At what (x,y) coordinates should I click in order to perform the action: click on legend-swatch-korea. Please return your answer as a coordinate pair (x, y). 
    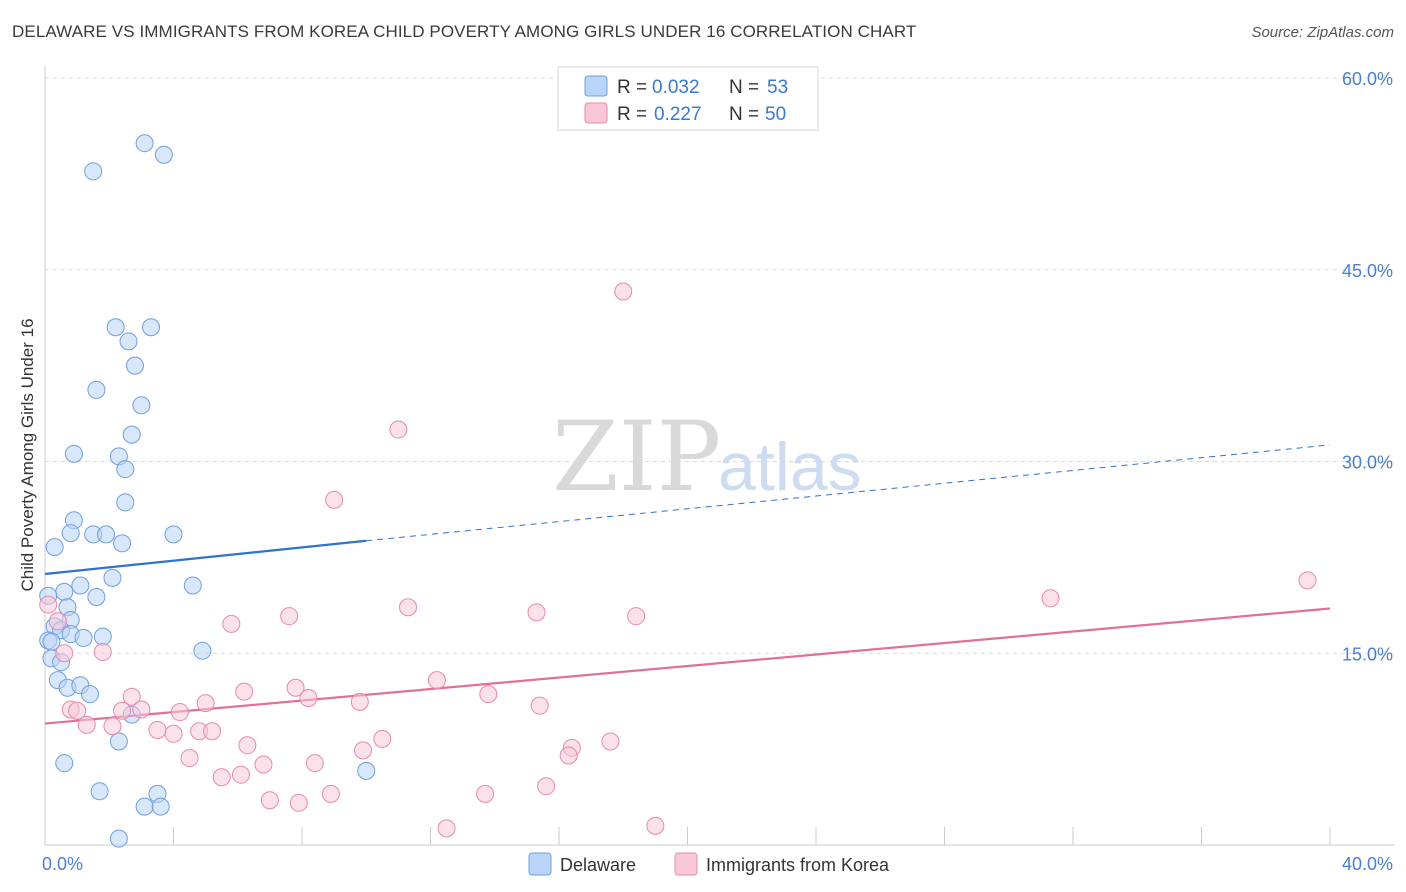
    Looking at the image, I should click on (596, 113).